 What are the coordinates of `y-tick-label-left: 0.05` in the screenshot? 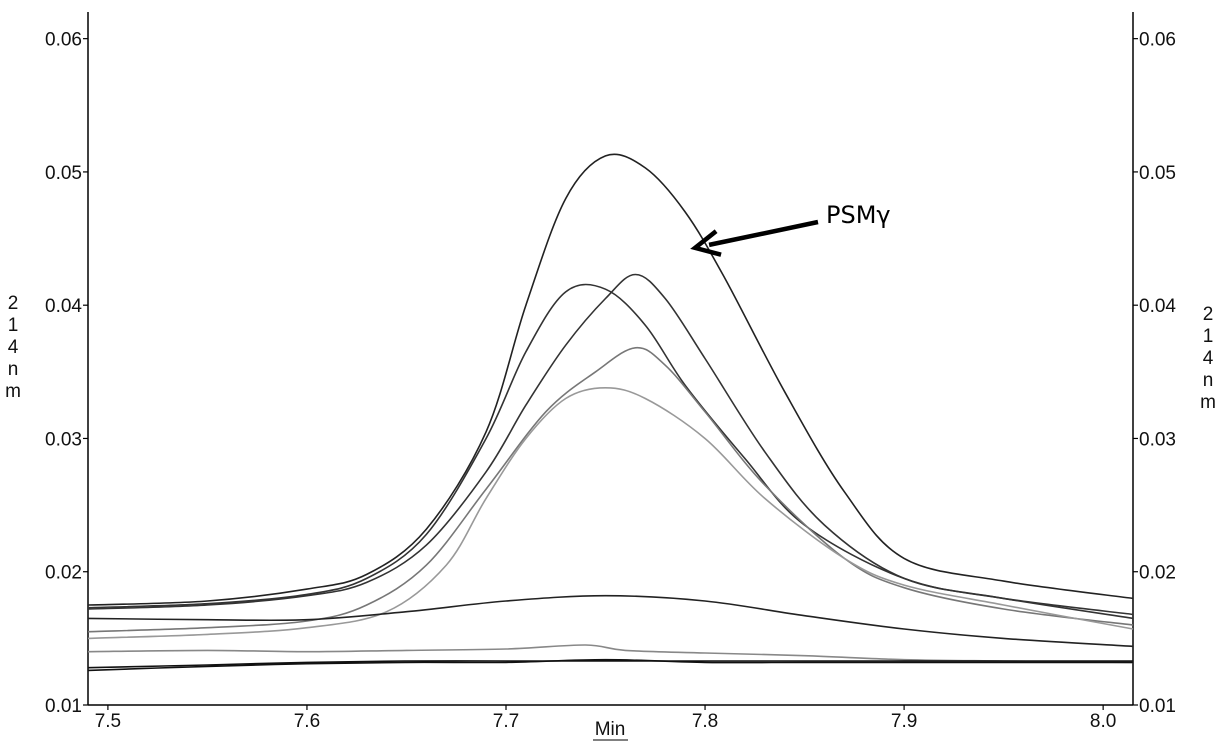 It's located at (63, 173).